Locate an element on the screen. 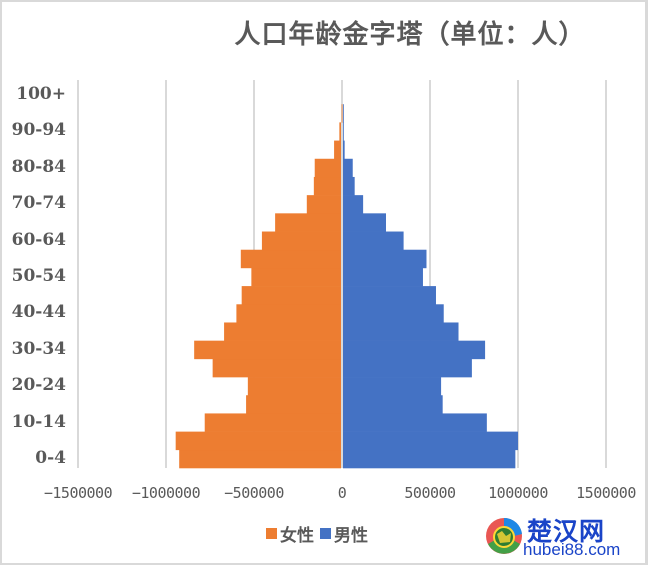 This screenshot has width=648, height=565. x-tick-label: −1000000 is located at coordinates (166, 493).